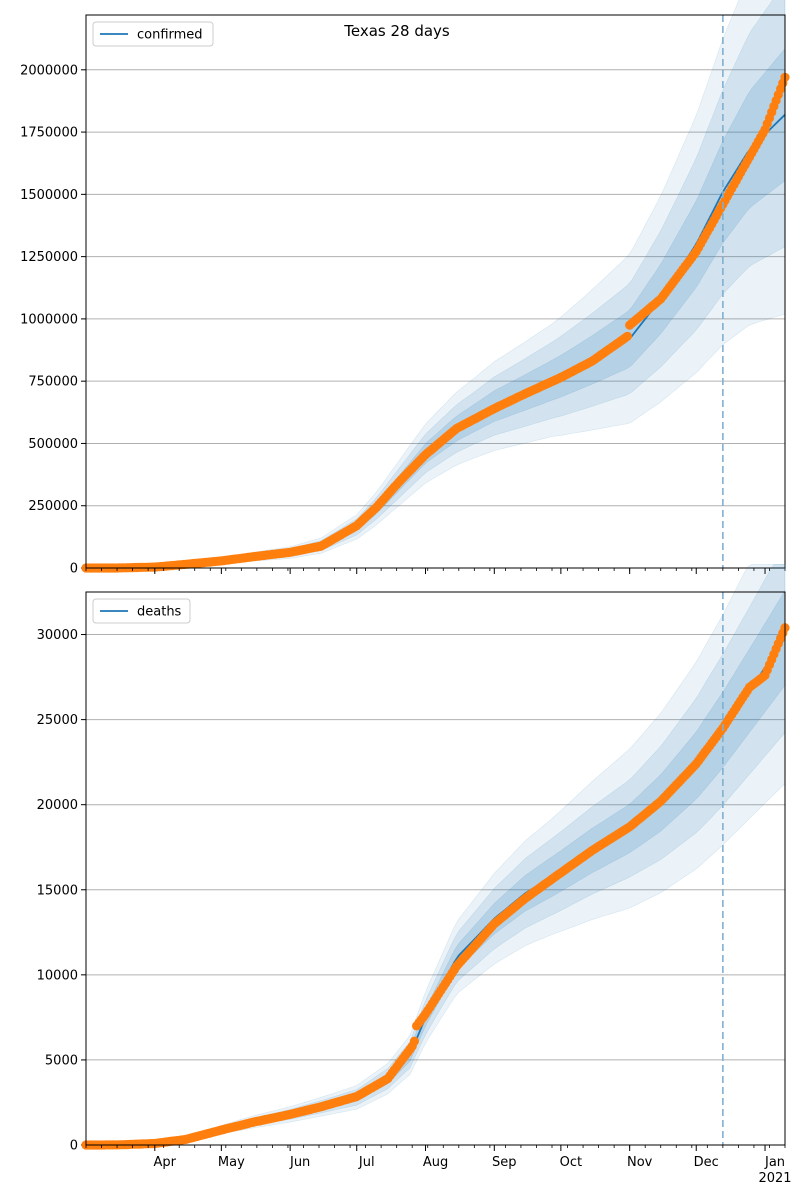 The height and width of the screenshot is (1200, 800). What do you see at coordinates (299, 1162) in the screenshot?
I see `x-tick-label: Jun` at bounding box center [299, 1162].